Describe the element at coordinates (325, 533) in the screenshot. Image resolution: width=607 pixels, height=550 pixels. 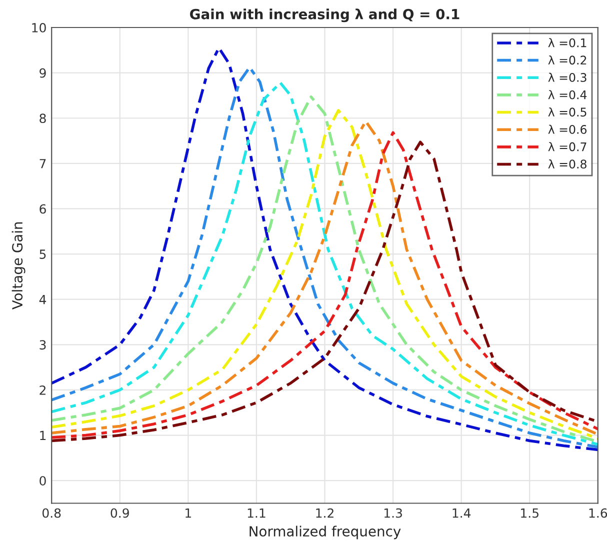
I see `x-axis-title: Normalized frequency` at that location.